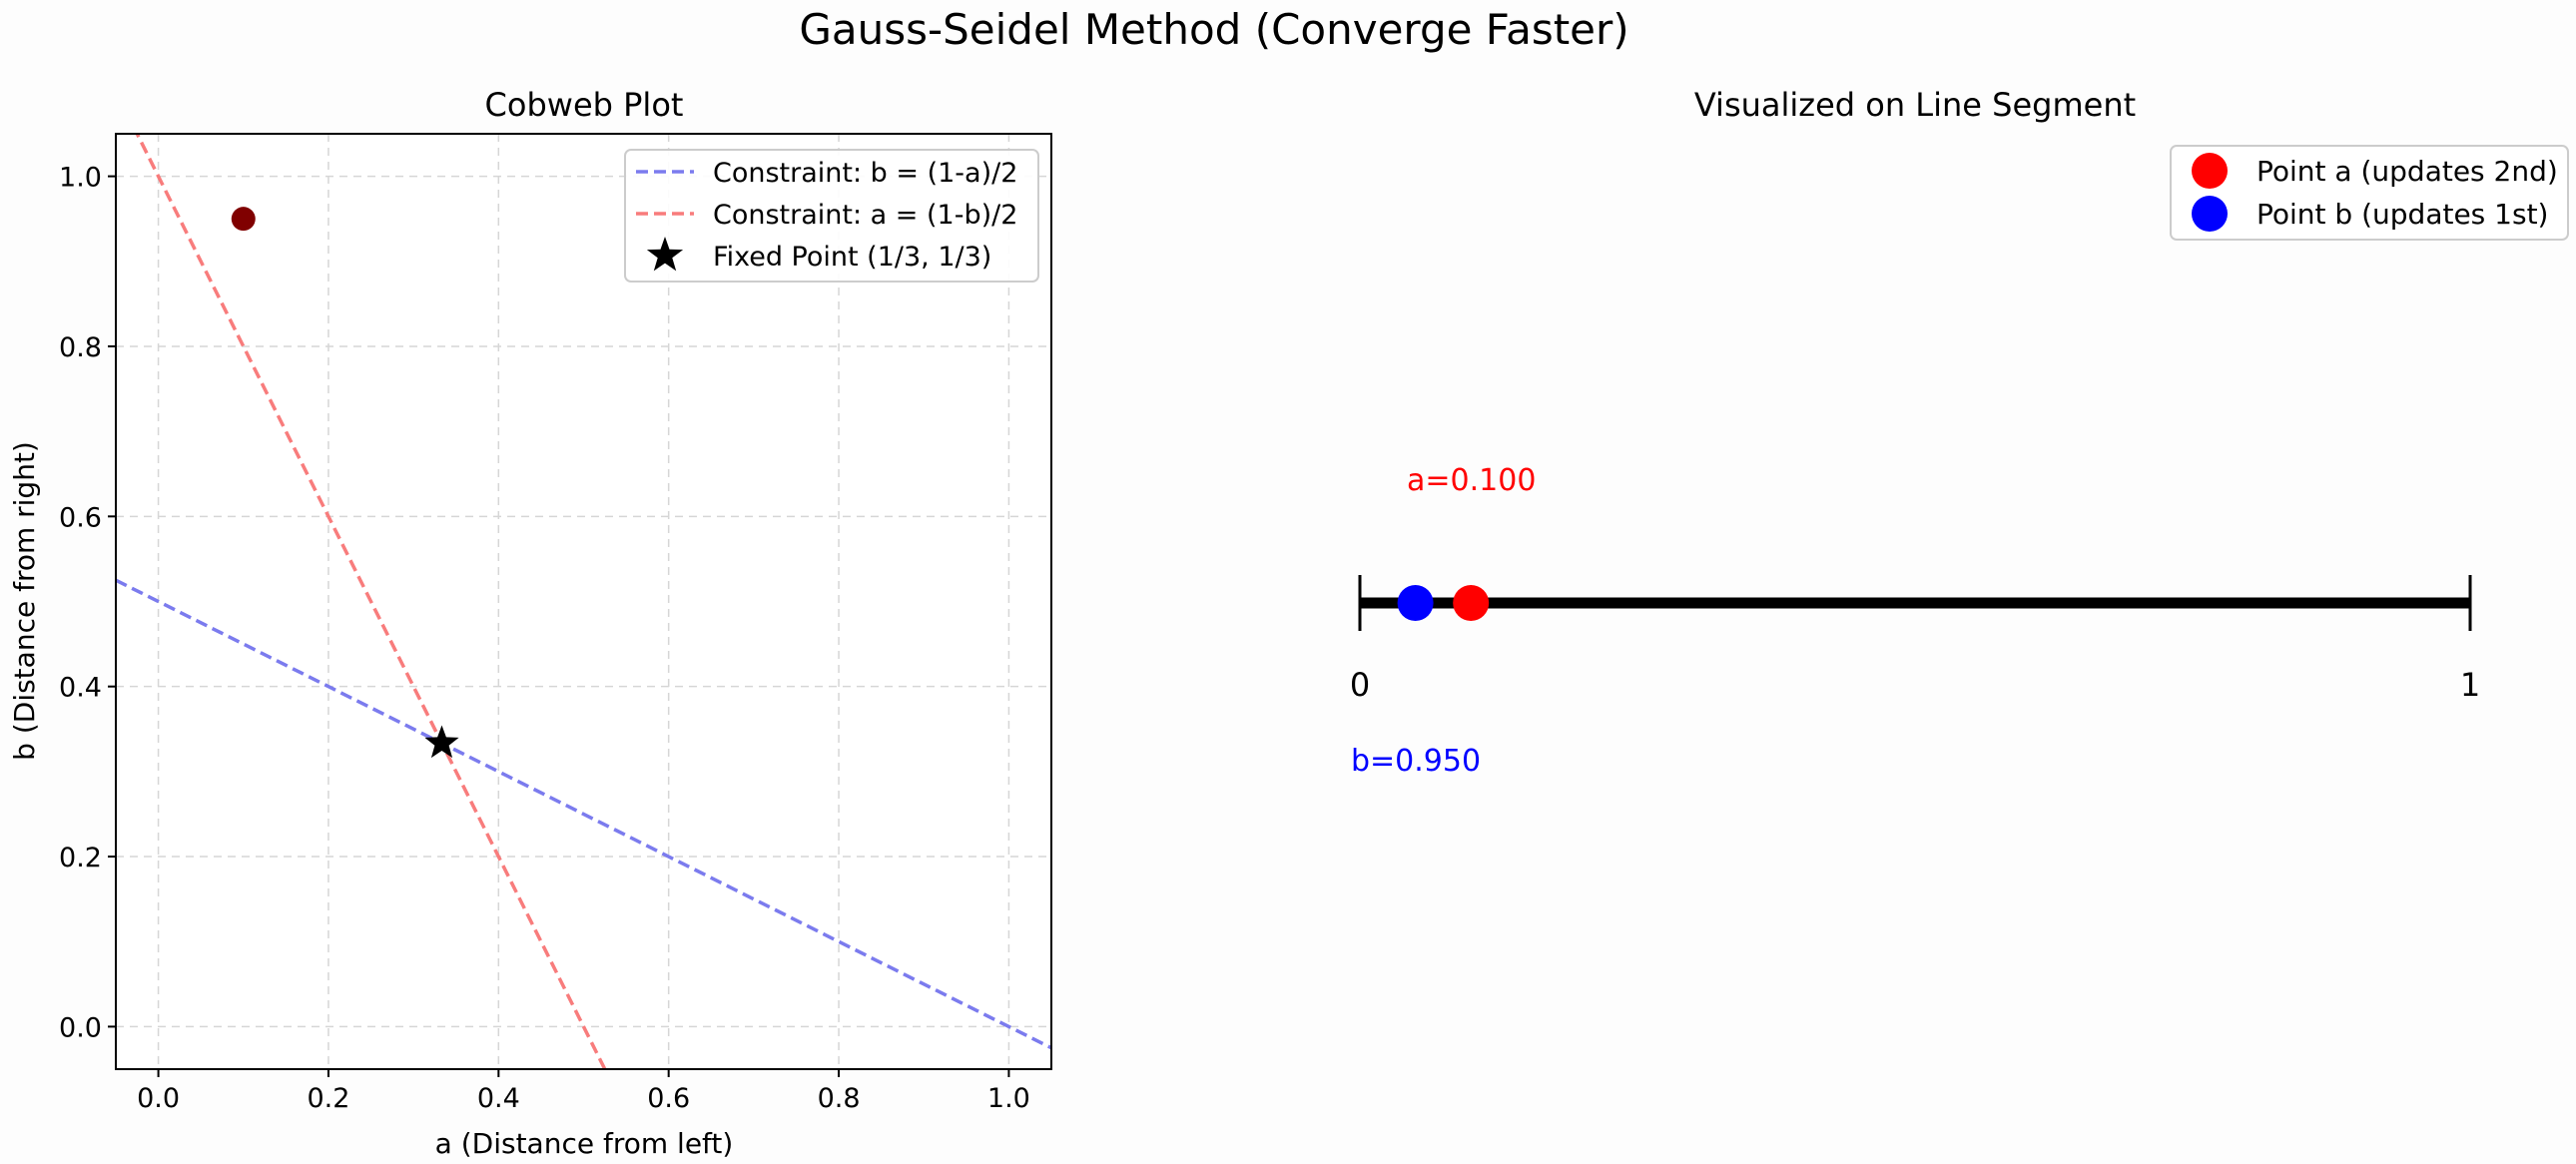 This screenshot has width=2576, height=1164. What do you see at coordinates (1915, 105) in the screenshot?
I see `segment-plot-title: Visualized on Line Segment` at bounding box center [1915, 105].